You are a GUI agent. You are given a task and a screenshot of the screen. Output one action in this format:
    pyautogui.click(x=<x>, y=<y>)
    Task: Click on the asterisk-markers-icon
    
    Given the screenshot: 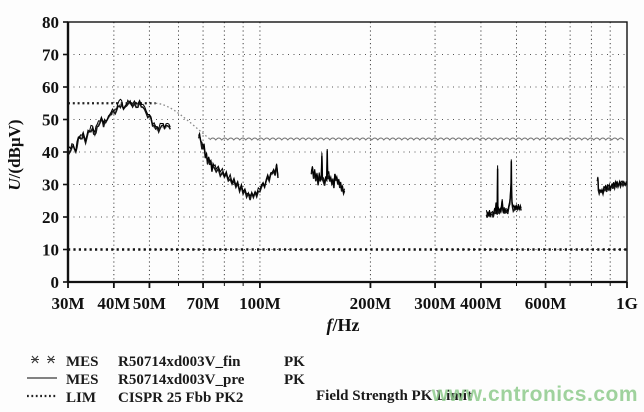 What is the action you would take?
    pyautogui.click(x=45, y=362)
    